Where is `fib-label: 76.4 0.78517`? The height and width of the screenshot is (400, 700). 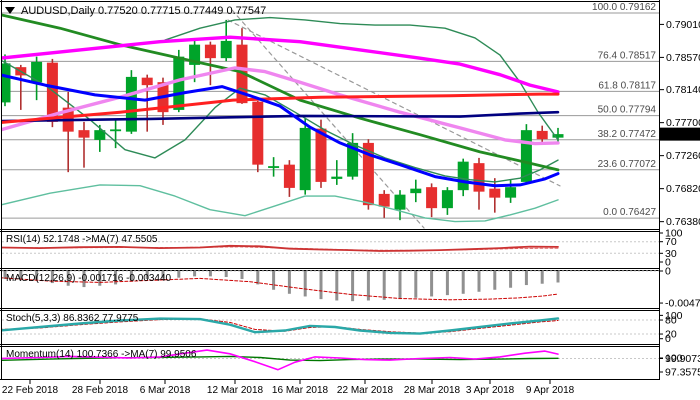 fib-label: 76.4 0.78517 is located at coordinates (627, 55).